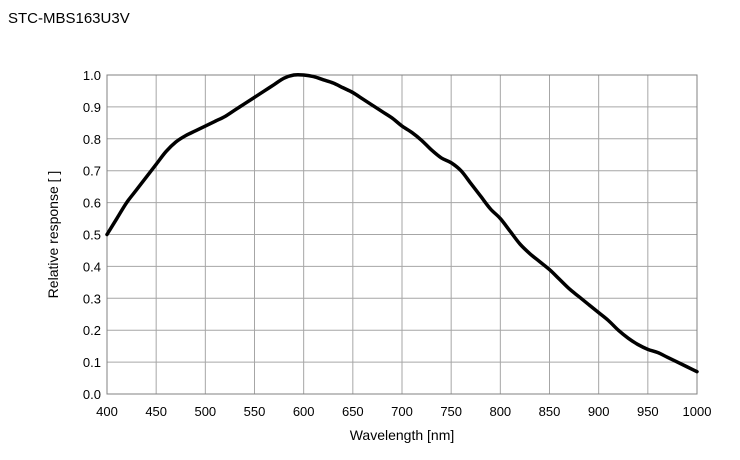 The width and height of the screenshot is (740, 460). What do you see at coordinates (92, 266) in the screenshot?
I see `y-tick-label: 0.4` at bounding box center [92, 266].